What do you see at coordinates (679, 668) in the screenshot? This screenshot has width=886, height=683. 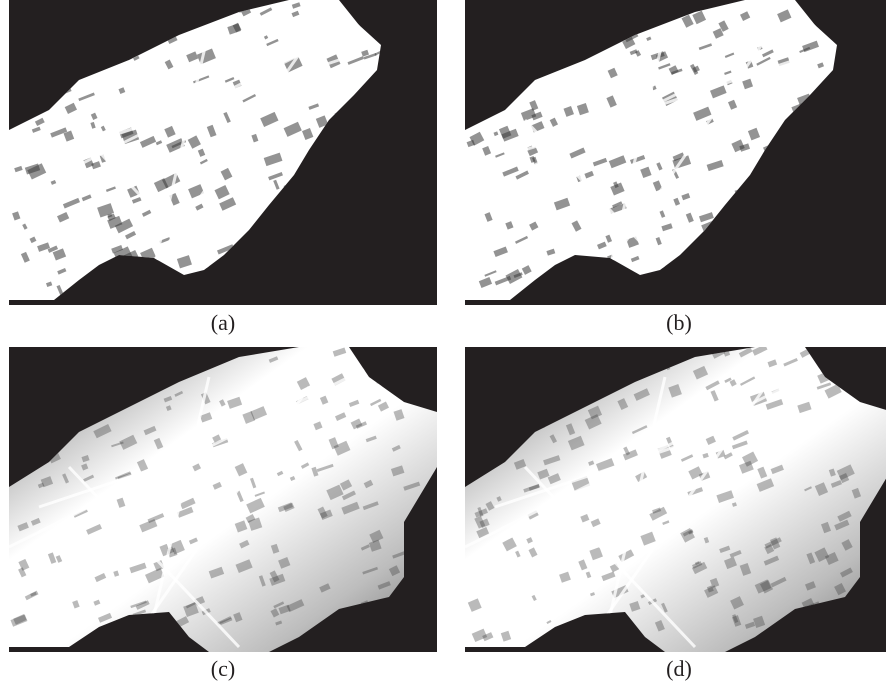 I see `panel-d-caption: (d)` at bounding box center [679, 668].